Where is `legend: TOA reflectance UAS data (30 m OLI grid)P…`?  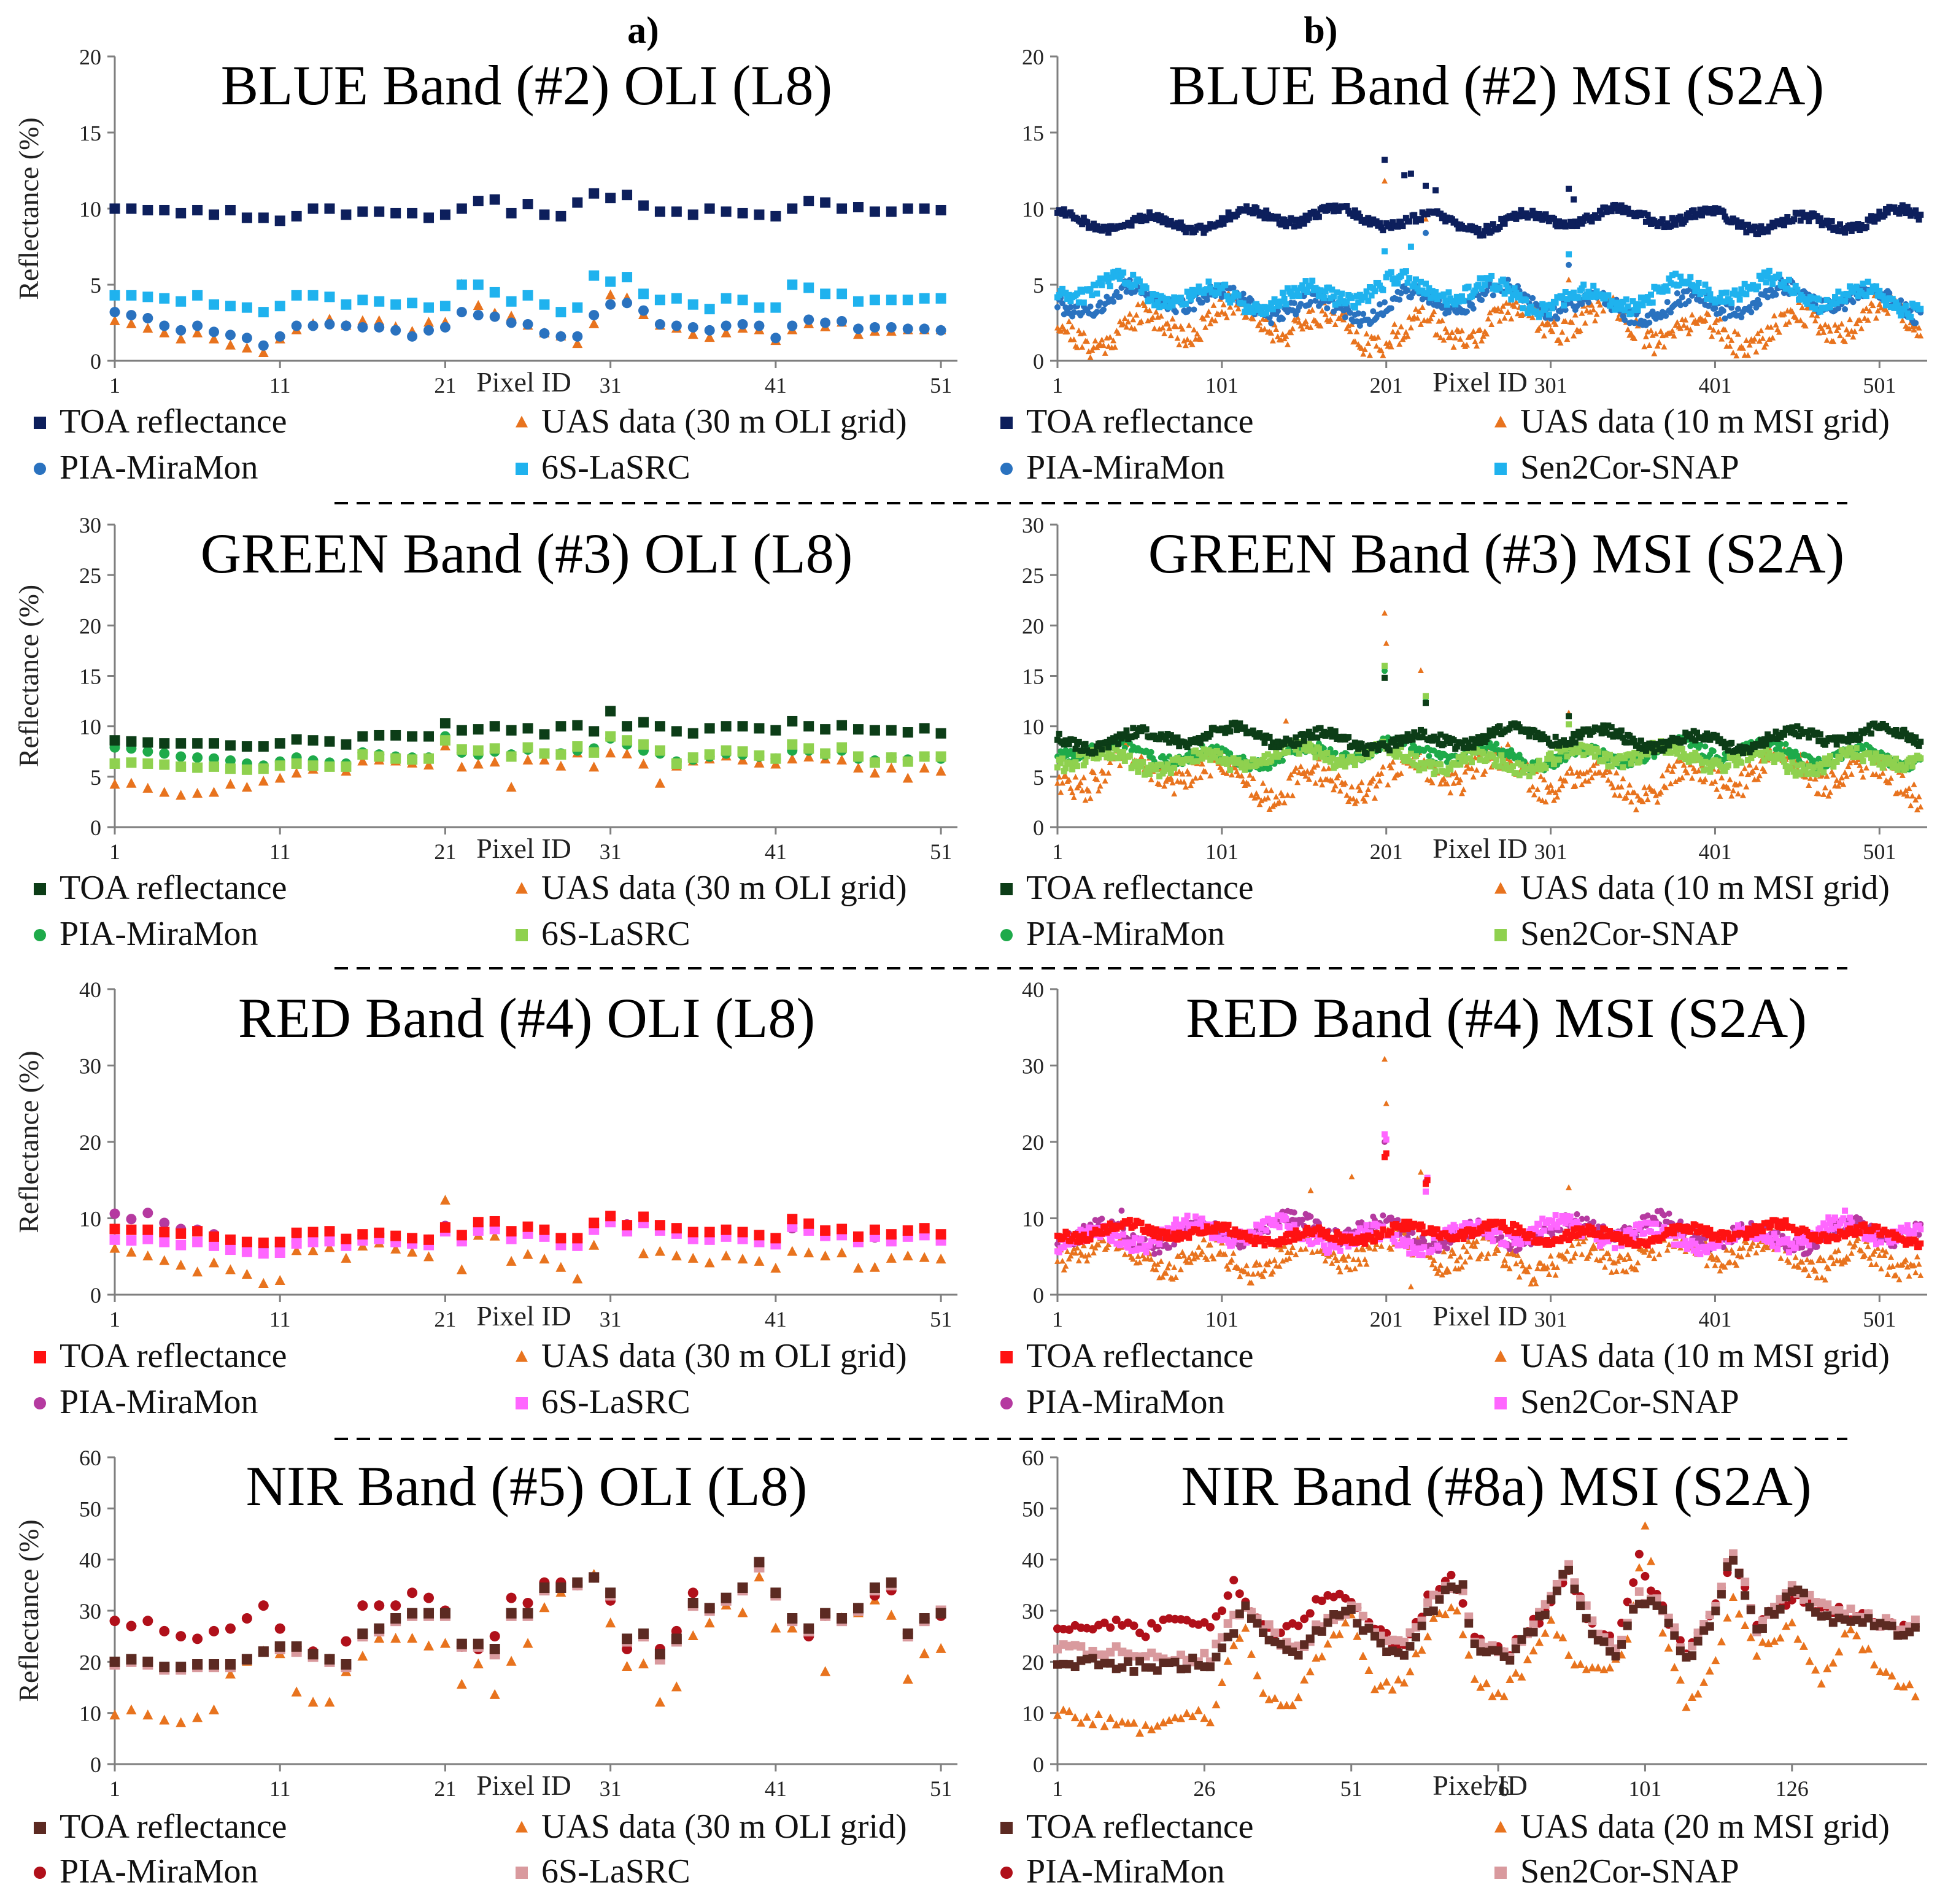 legend: TOA reflectance UAS data (30 m OLI grid)P… is located at coordinates (471, 445).